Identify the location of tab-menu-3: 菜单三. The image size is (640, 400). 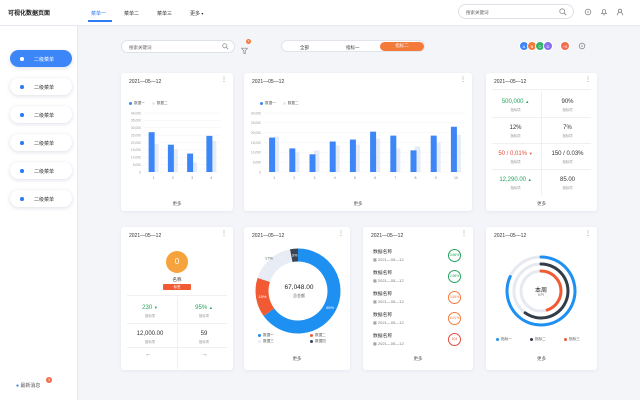
(165, 14).